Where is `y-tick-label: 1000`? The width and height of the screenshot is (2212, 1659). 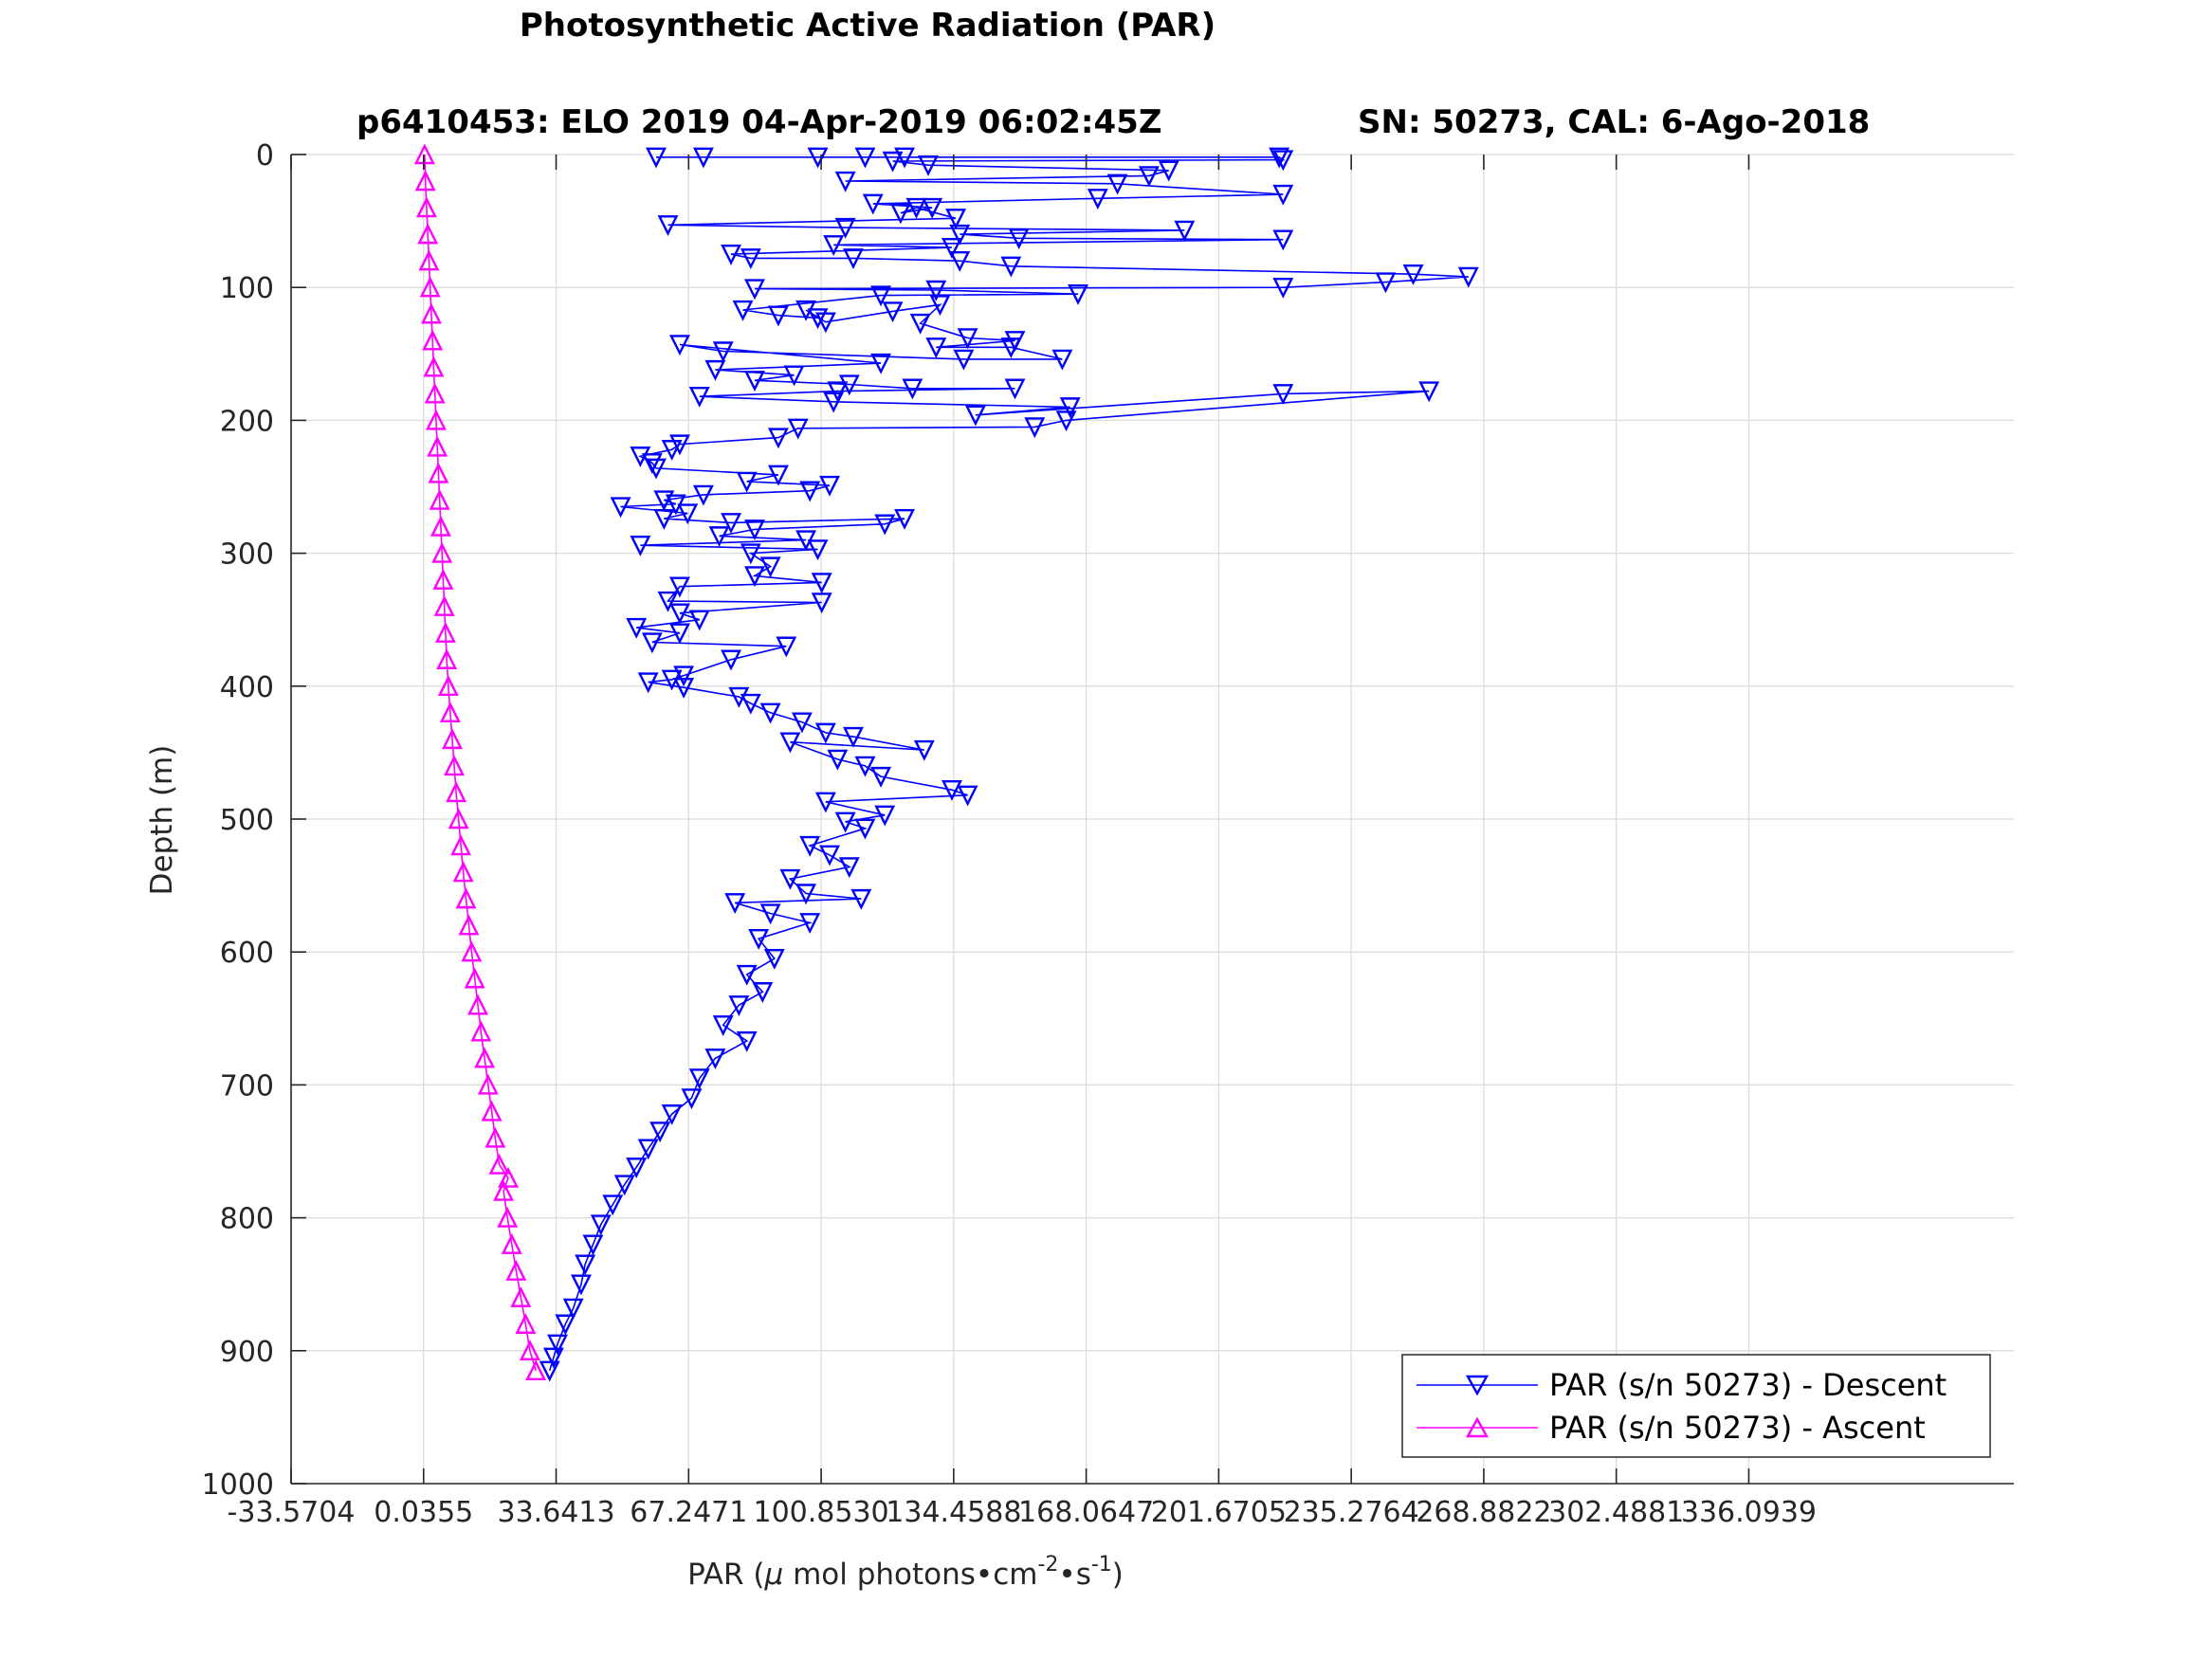
y-tick-label: 1000 is located at coordinates (238, 1485).